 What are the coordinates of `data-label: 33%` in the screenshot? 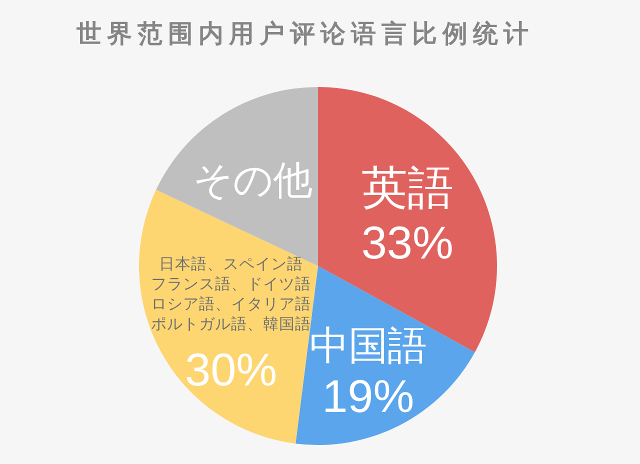 It's located at (407, 242).